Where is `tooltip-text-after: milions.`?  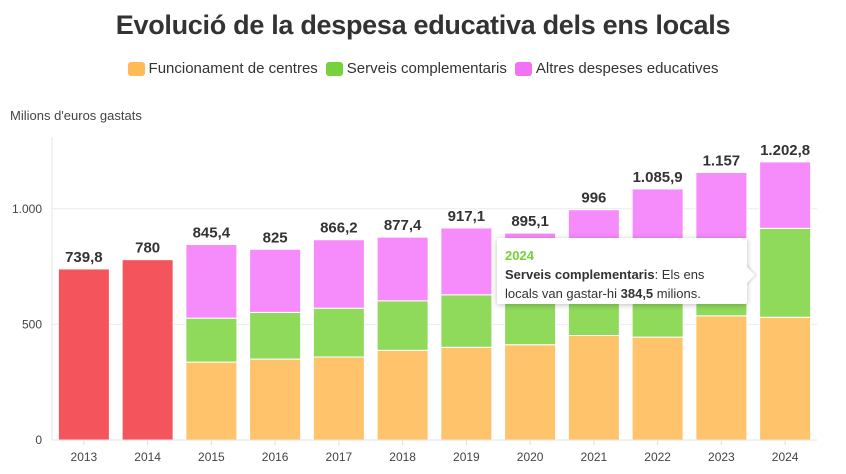 tooltip-text-after: milions. is located at coordinates (677, 293).